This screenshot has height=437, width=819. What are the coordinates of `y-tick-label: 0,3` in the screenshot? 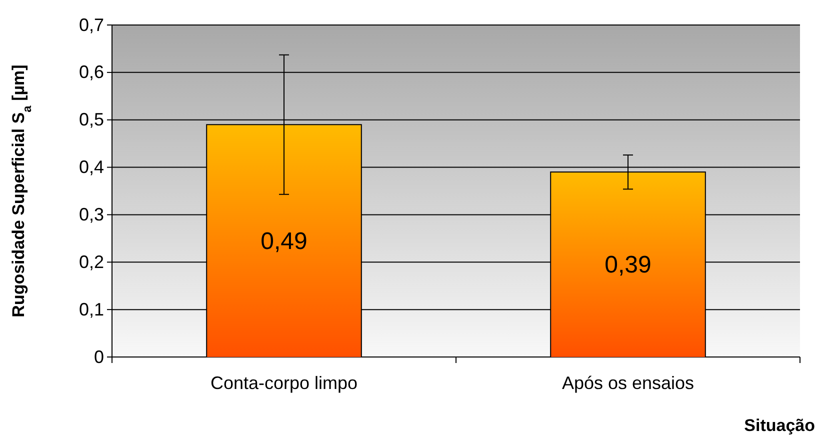 It's located at (91, 214).